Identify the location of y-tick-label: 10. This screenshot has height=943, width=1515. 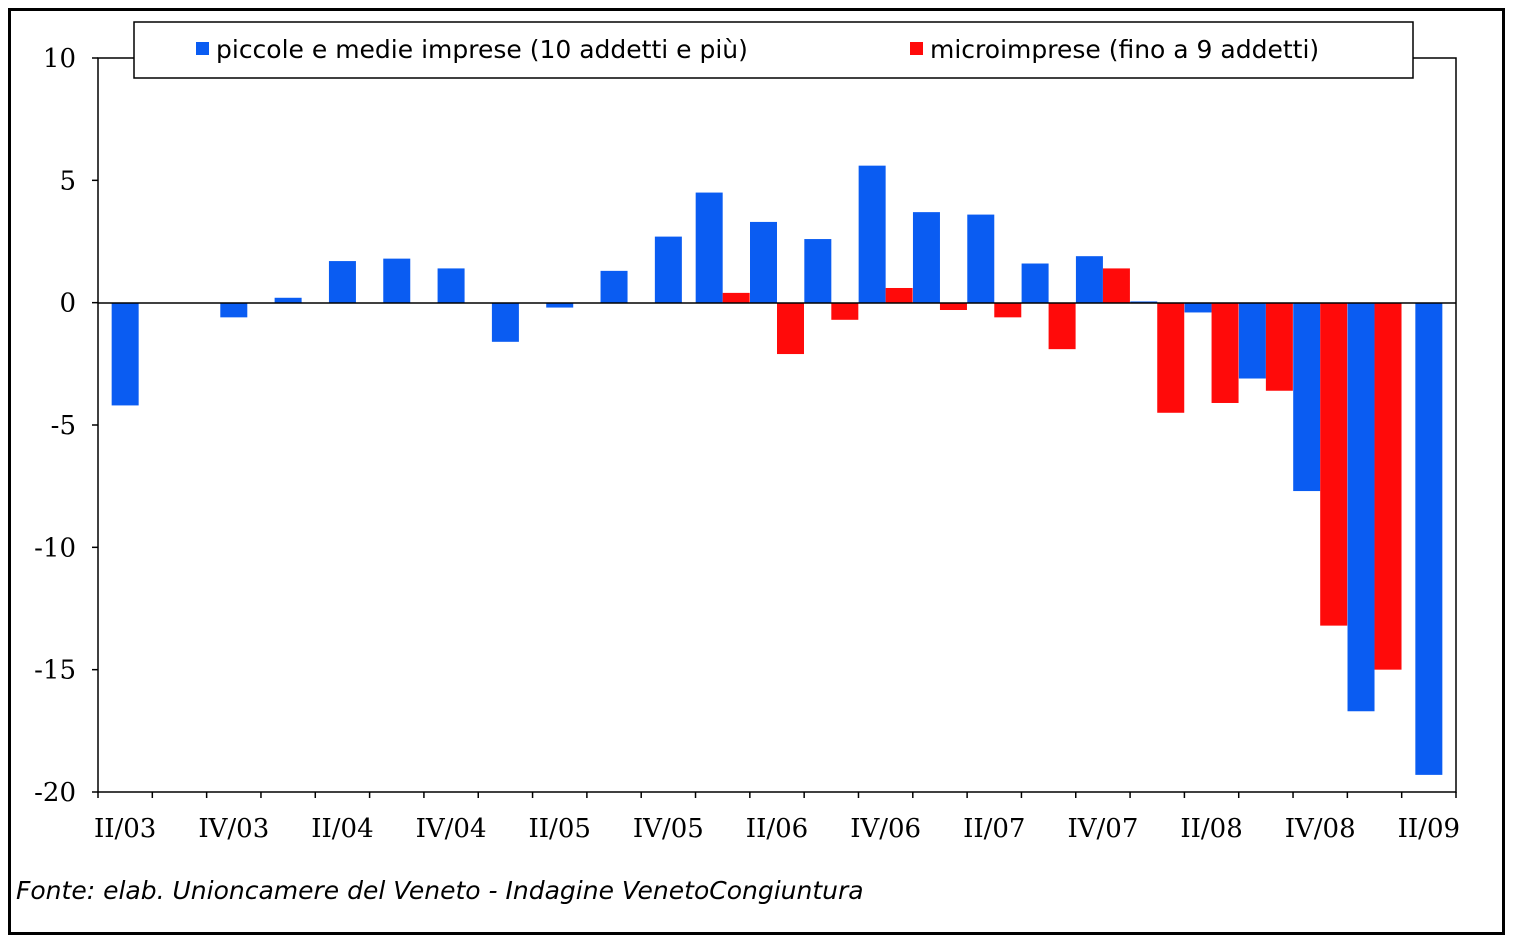
(59, 59).